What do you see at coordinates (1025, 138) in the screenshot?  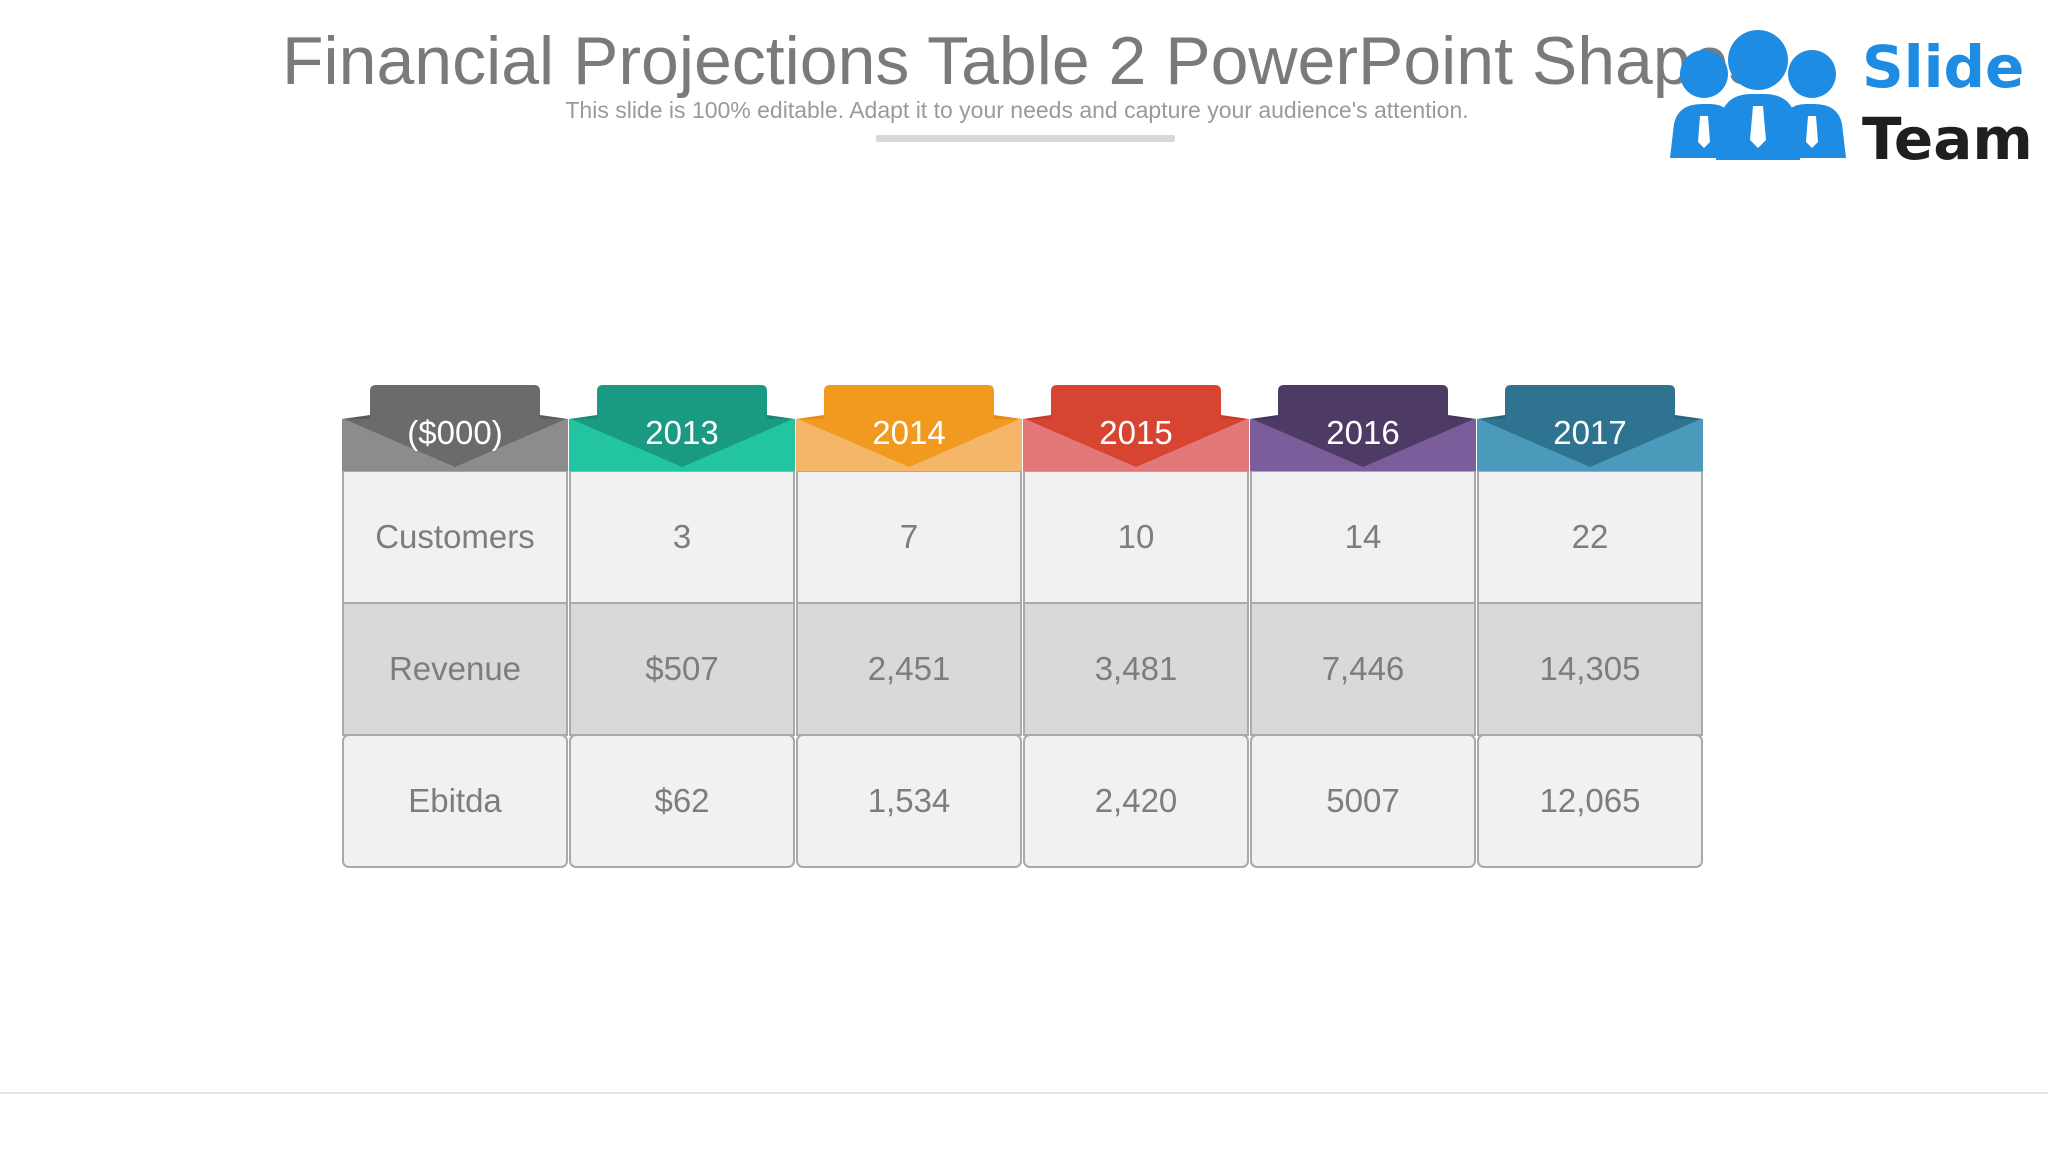 I see `title-underline` at bounding box center [1025, 138].